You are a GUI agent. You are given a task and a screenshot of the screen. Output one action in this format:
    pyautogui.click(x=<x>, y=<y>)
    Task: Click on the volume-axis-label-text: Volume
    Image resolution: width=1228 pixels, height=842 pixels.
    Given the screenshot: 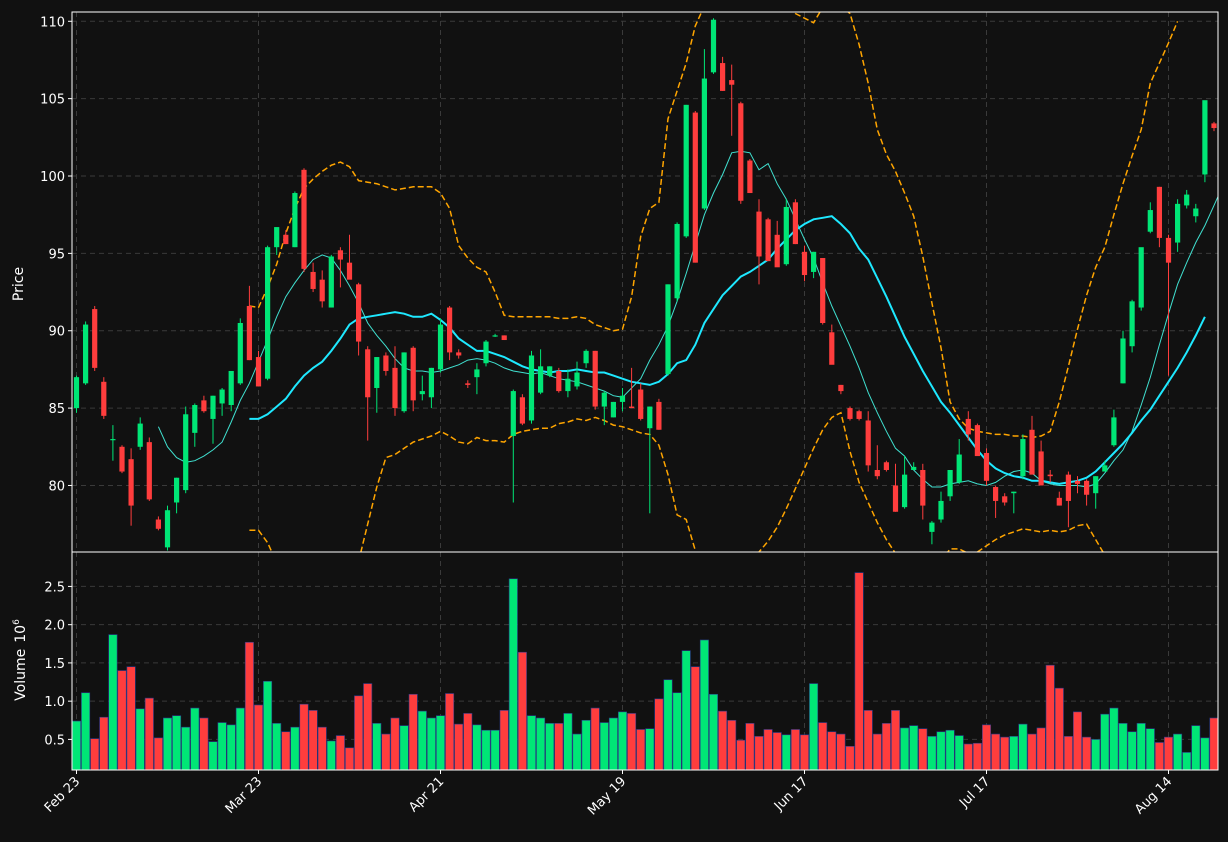 What is the action you would take?
    pyautogui.click(x=21, y=675)
    